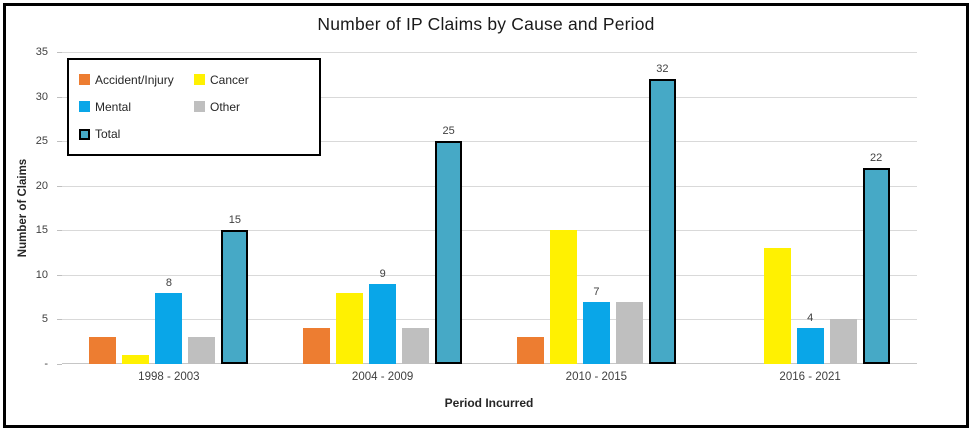 This screenshot has width=972, height=431. What do you see at coordinates (41, 52) in the screenshot?
I see `y-tick-label: 35` at bounding box center [41, 52].